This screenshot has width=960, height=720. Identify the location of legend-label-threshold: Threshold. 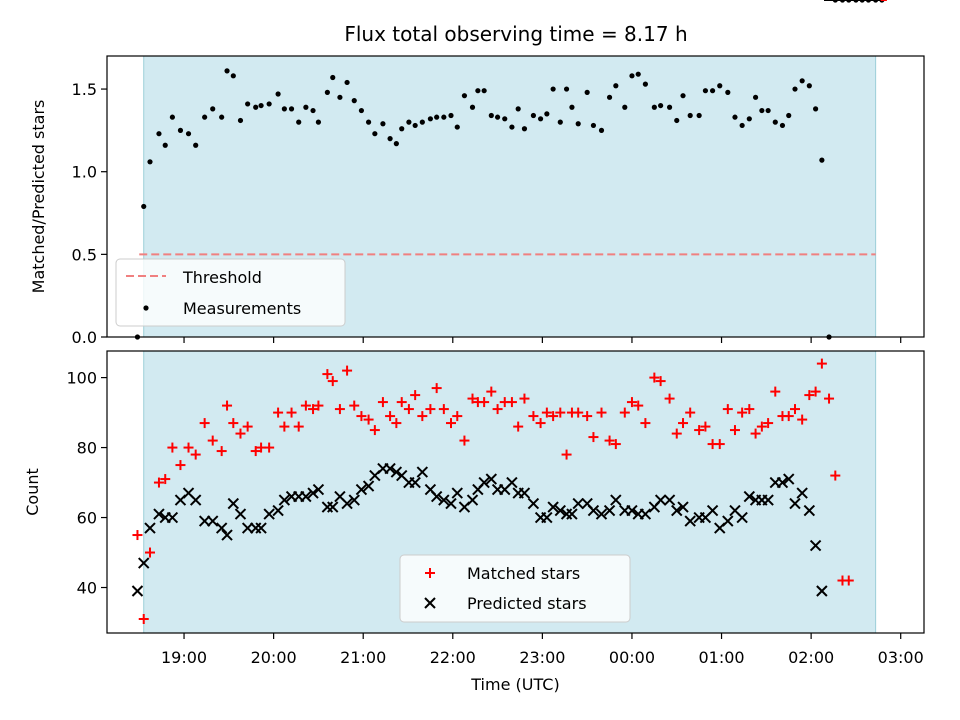
(222, 277).